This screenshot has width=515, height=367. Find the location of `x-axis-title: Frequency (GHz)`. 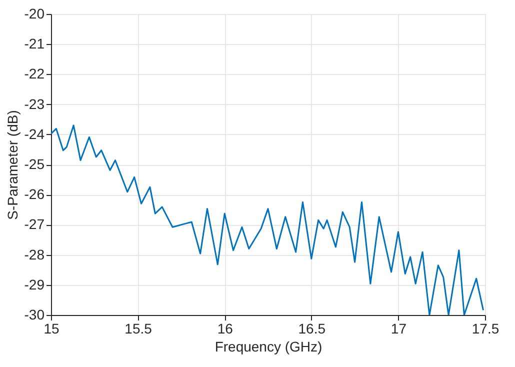

x-axis-title: Frequency (GHz) is located at coordinates (268, 346).